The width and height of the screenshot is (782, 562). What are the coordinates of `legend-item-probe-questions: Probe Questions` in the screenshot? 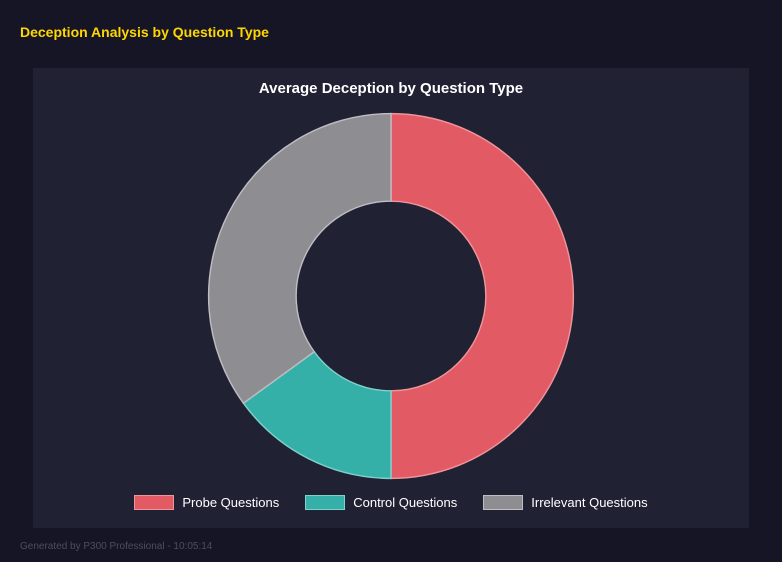 It's located at (206, 502).